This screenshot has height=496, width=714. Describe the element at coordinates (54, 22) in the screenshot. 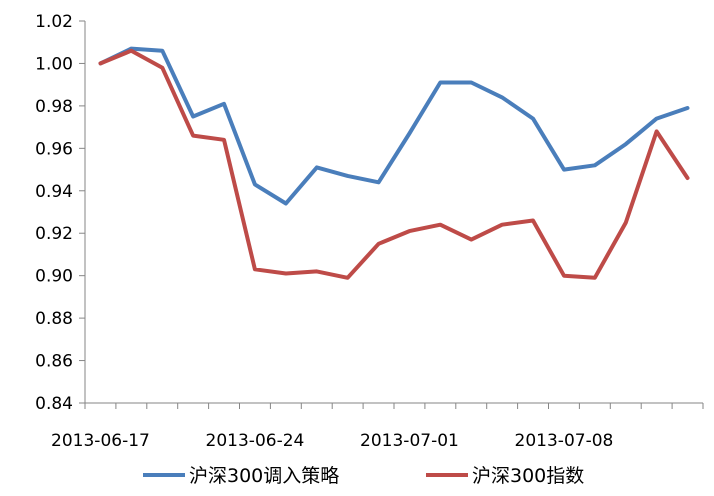

I see `y-tick-label: 1.02` at that location.